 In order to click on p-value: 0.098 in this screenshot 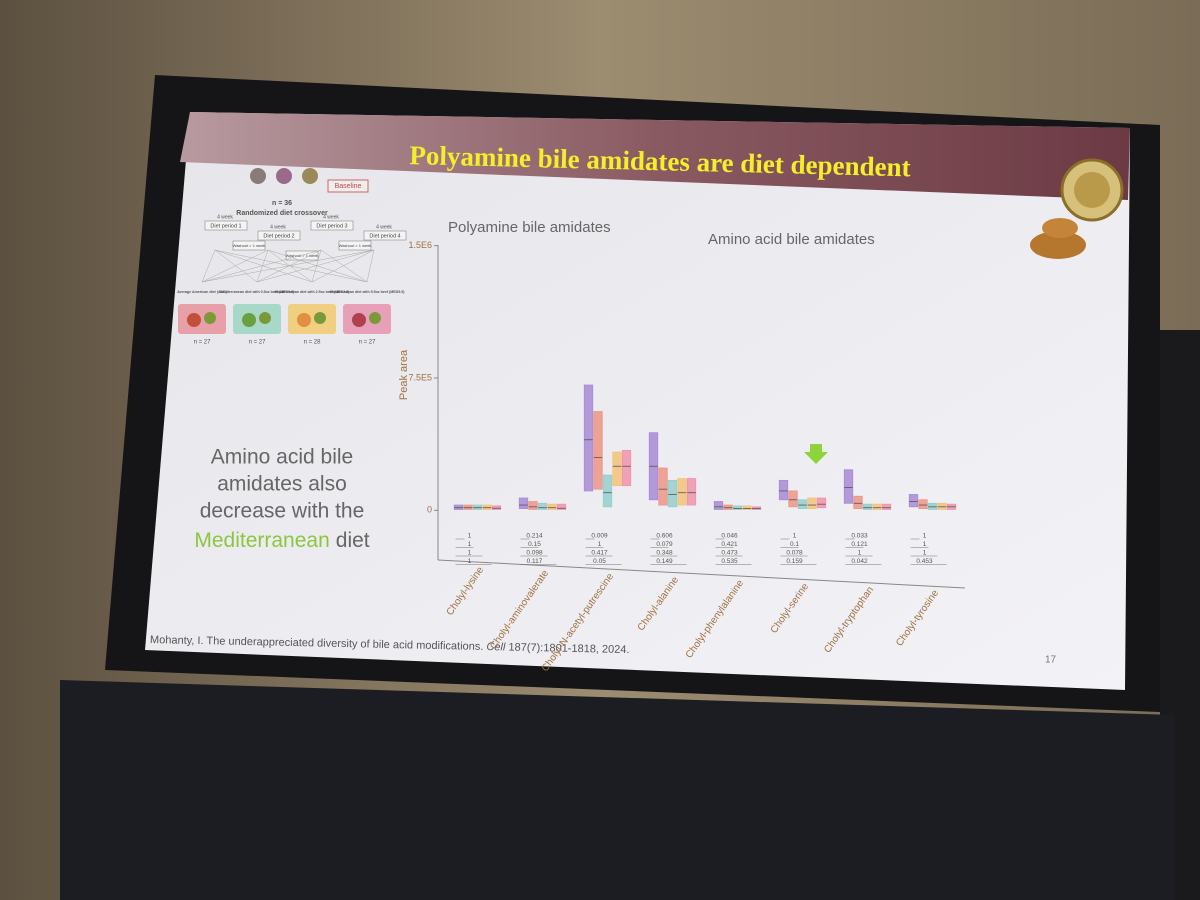, I will do `click(534, 553)`.